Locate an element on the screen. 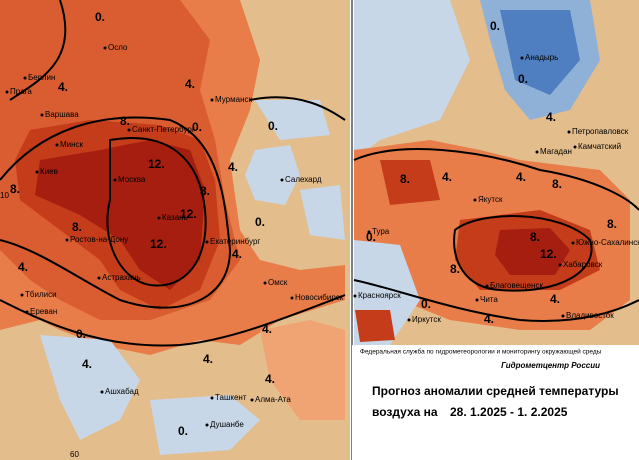  city-label: Магадан is located at coordinates (556, 151).